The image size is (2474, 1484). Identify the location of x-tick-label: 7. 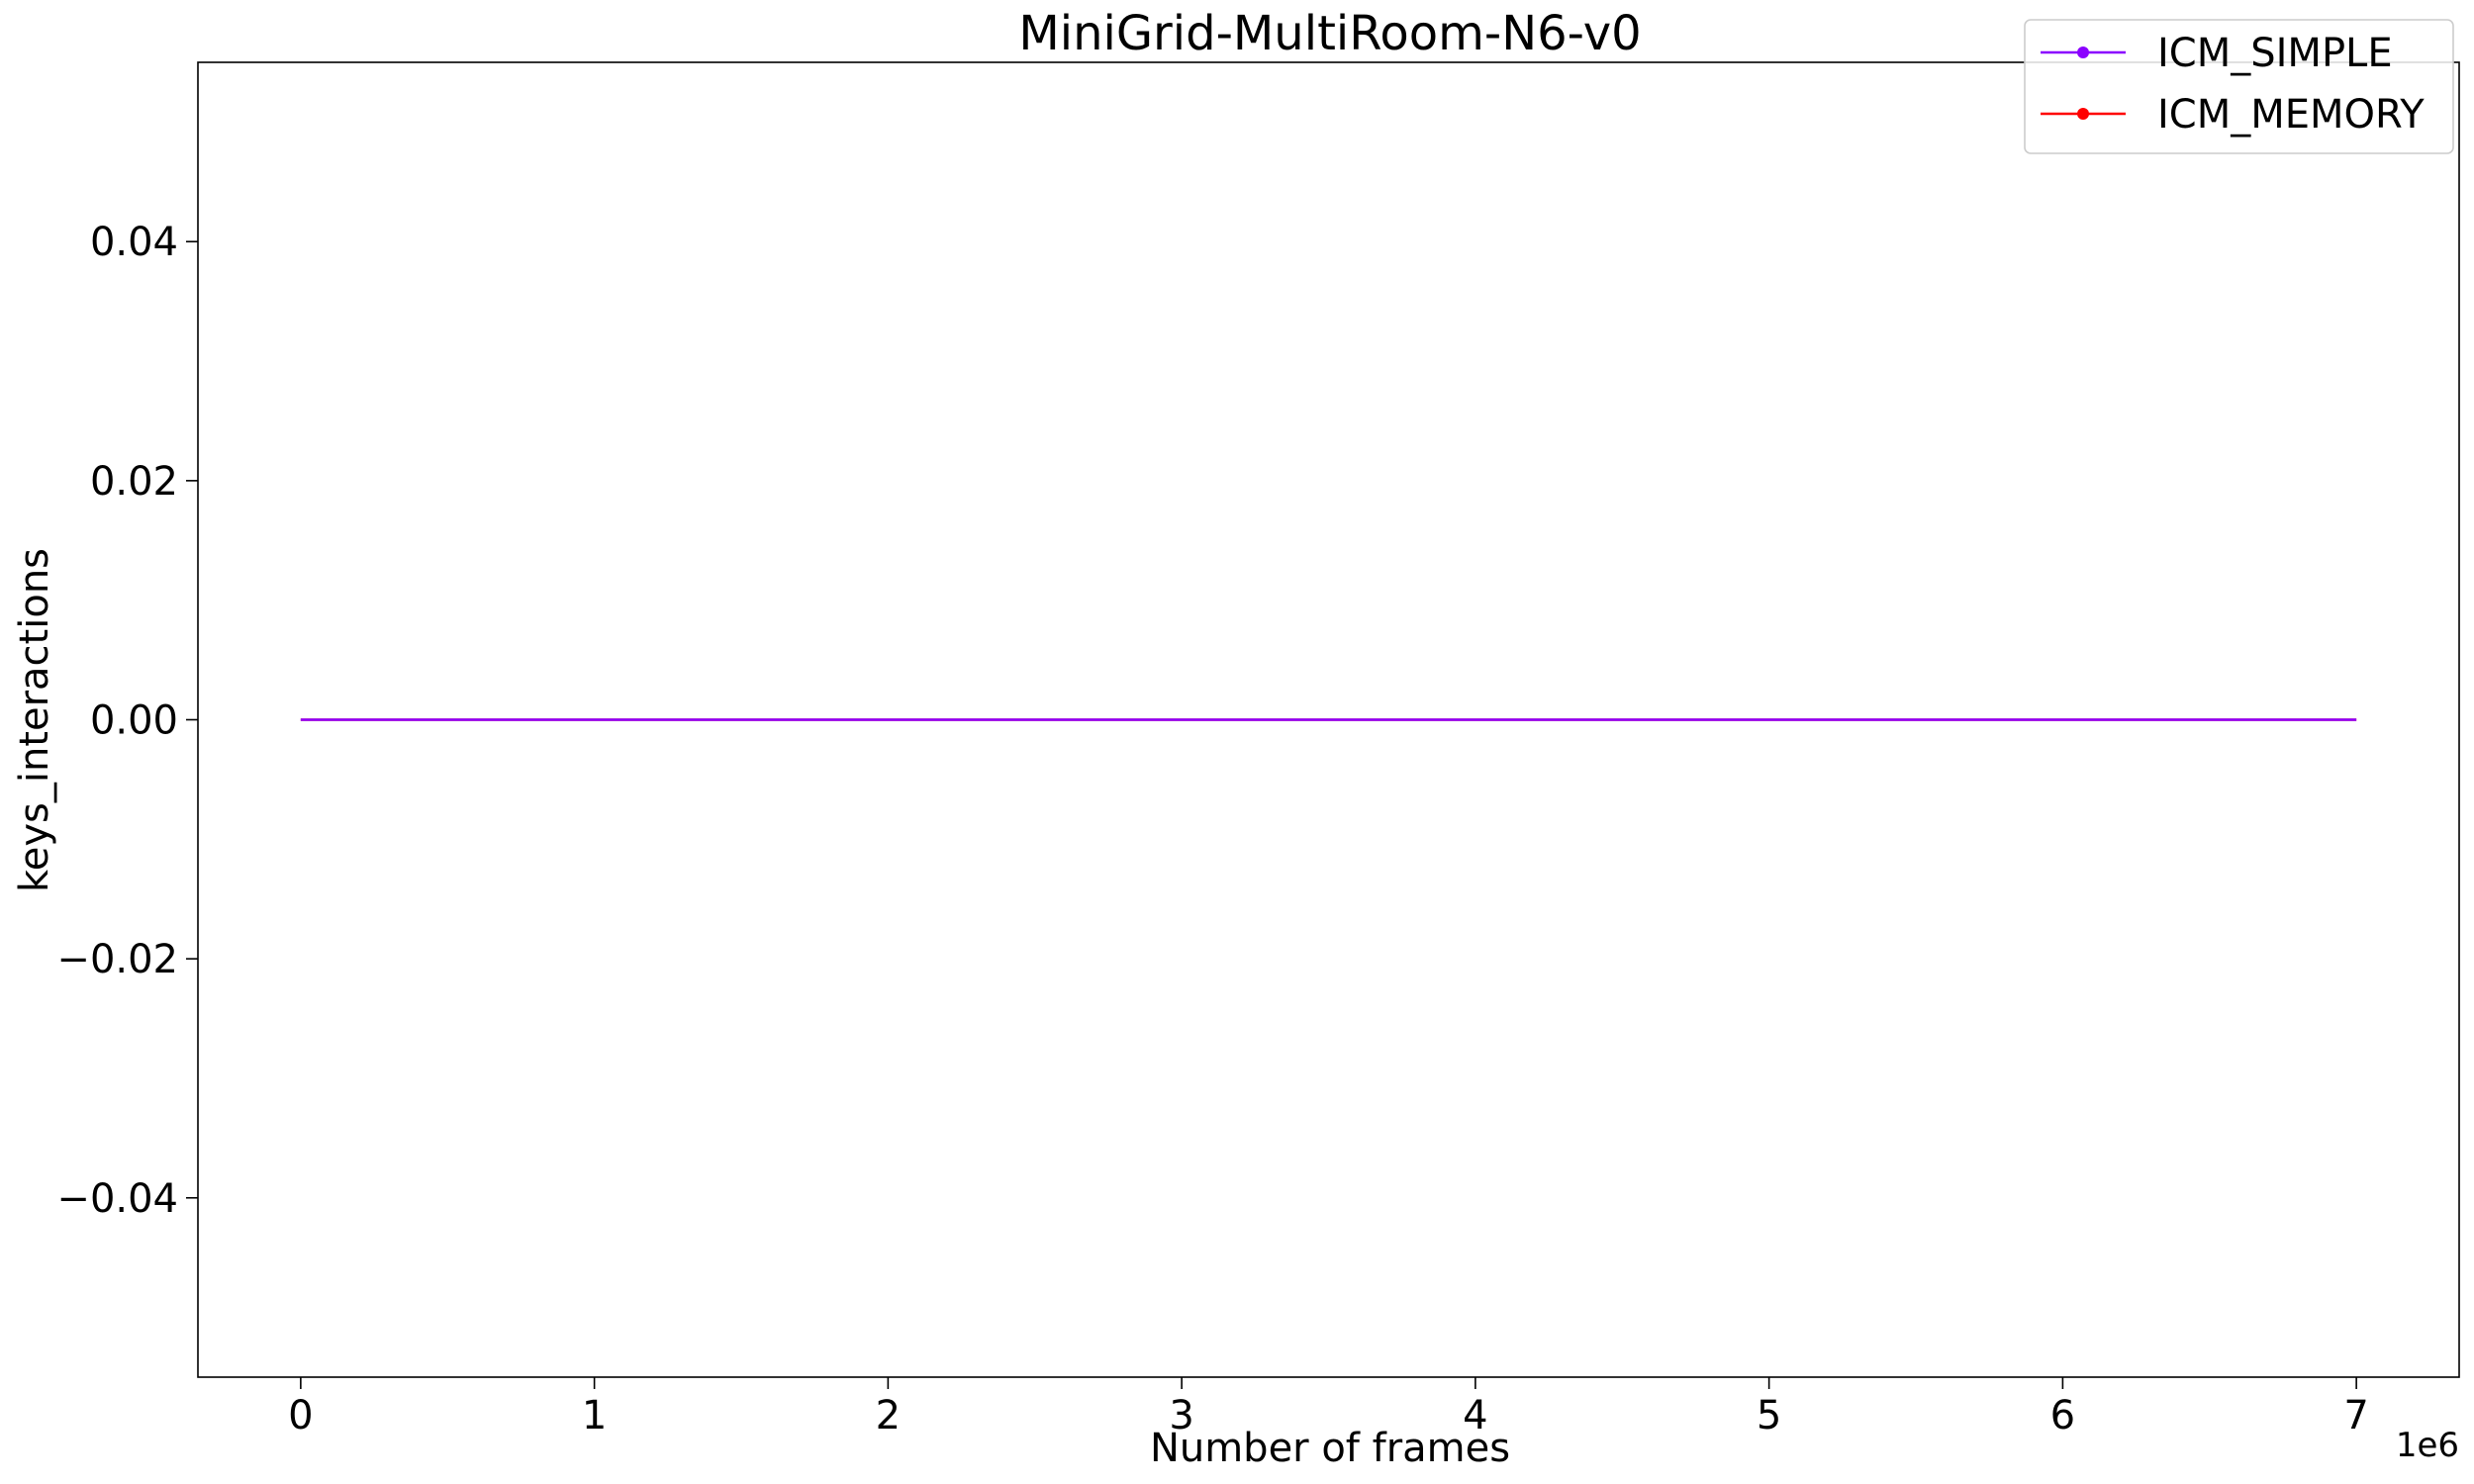
(2356, 1415).